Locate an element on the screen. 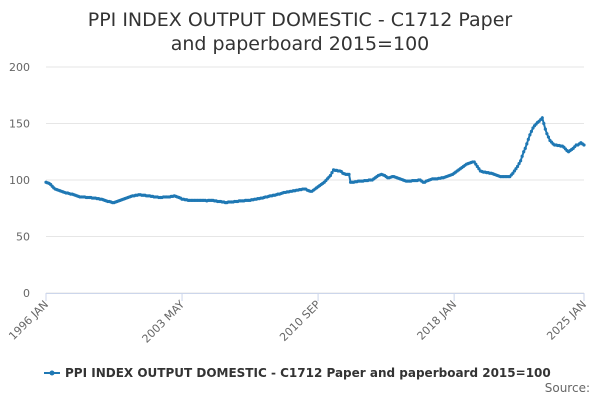  x-tick-label: 1996 JAN is located at coordinates (28, 320).